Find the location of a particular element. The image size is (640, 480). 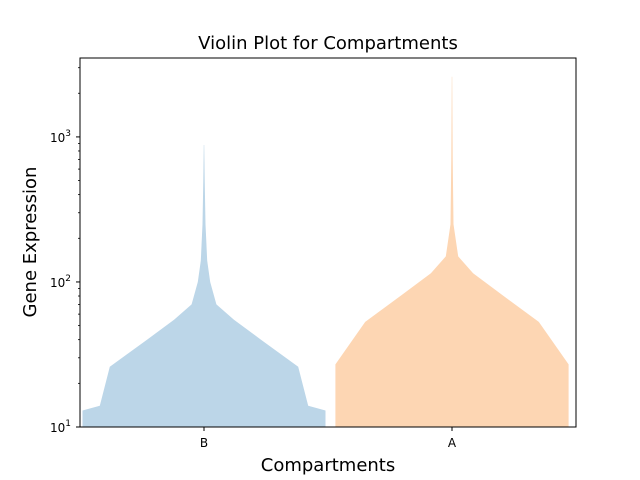

y-tick-label: 10³ is located at coordinates (60, 137).